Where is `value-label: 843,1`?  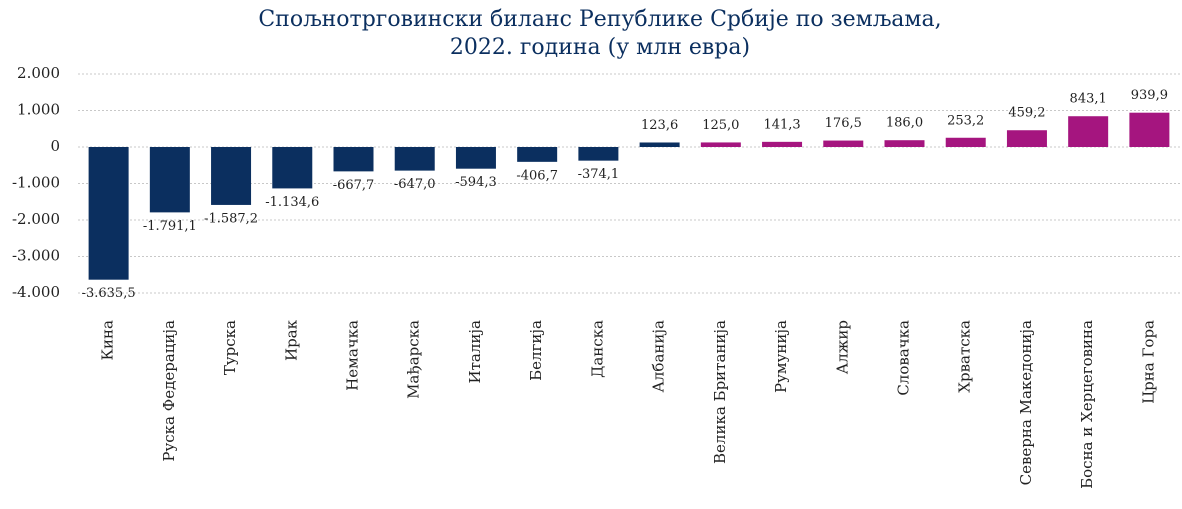
value-label: 843,1 is located at coordinates (1088, 99).